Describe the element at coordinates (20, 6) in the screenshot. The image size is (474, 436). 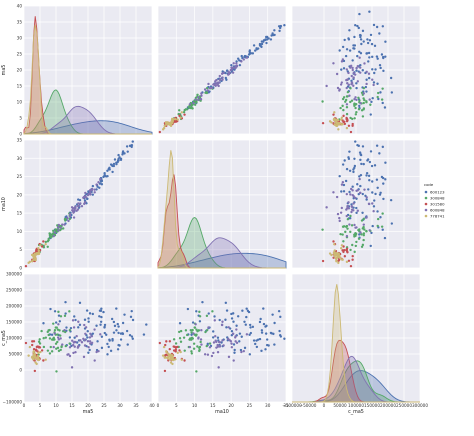
I see `y-tick-label: 40` at that location.